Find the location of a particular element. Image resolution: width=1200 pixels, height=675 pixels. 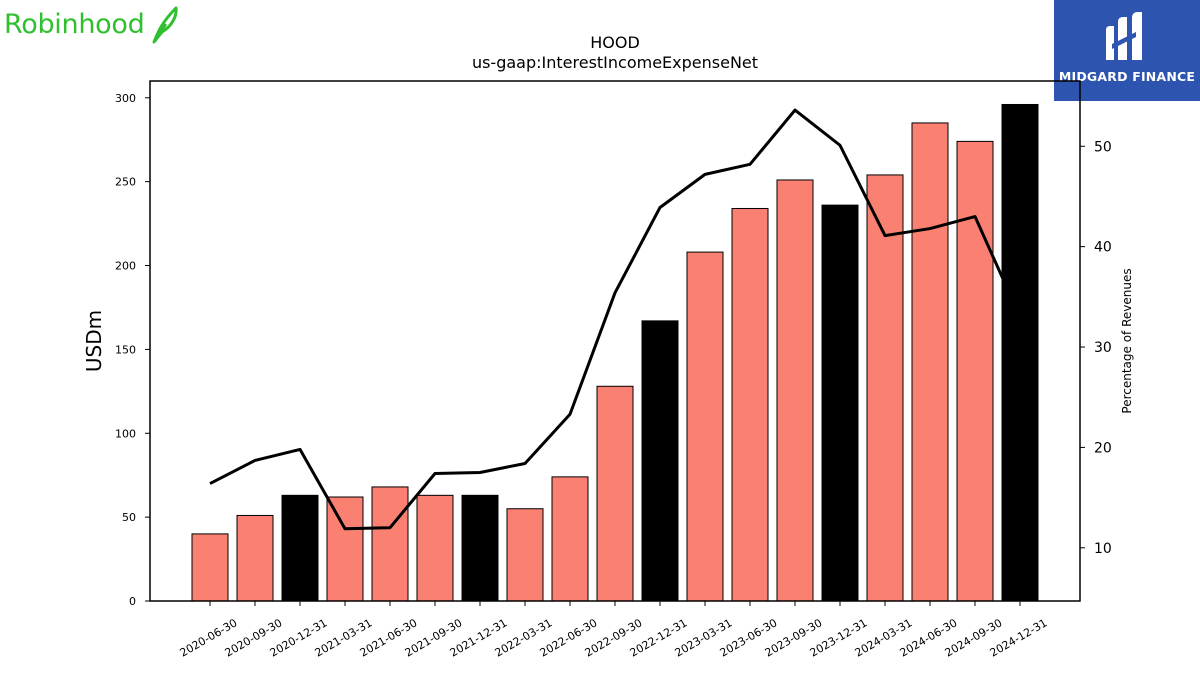

chart-subtitle: us-gaap:InterestIncomeExpenseNet is located at coordinates (615, 62).